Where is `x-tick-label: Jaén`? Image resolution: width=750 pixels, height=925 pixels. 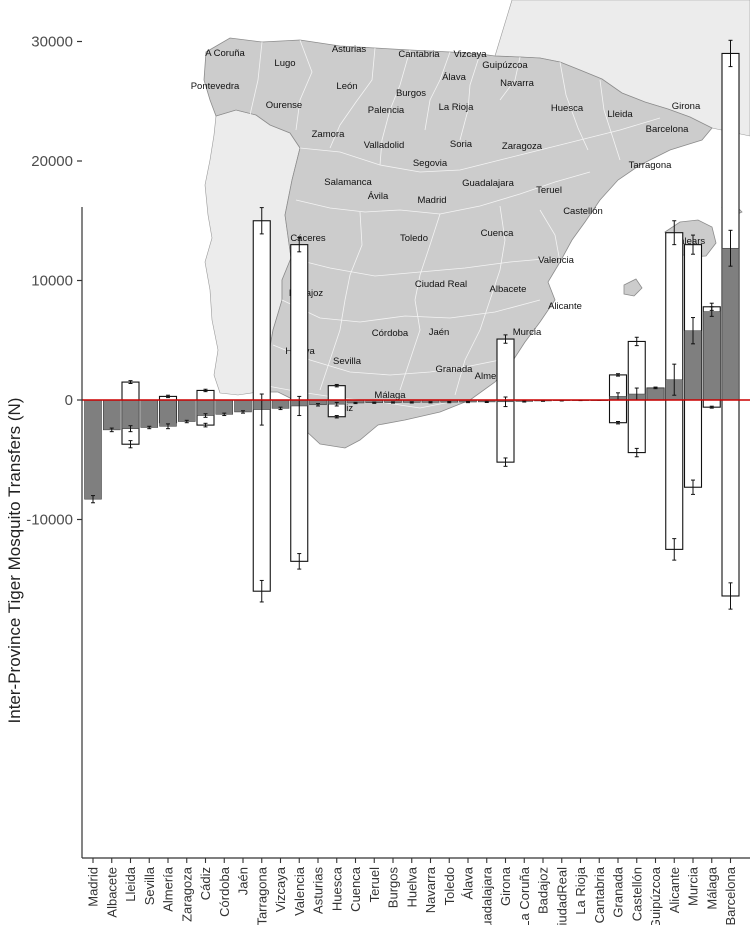
x-tick-label: Jaén is located at coordinates (243, 881).